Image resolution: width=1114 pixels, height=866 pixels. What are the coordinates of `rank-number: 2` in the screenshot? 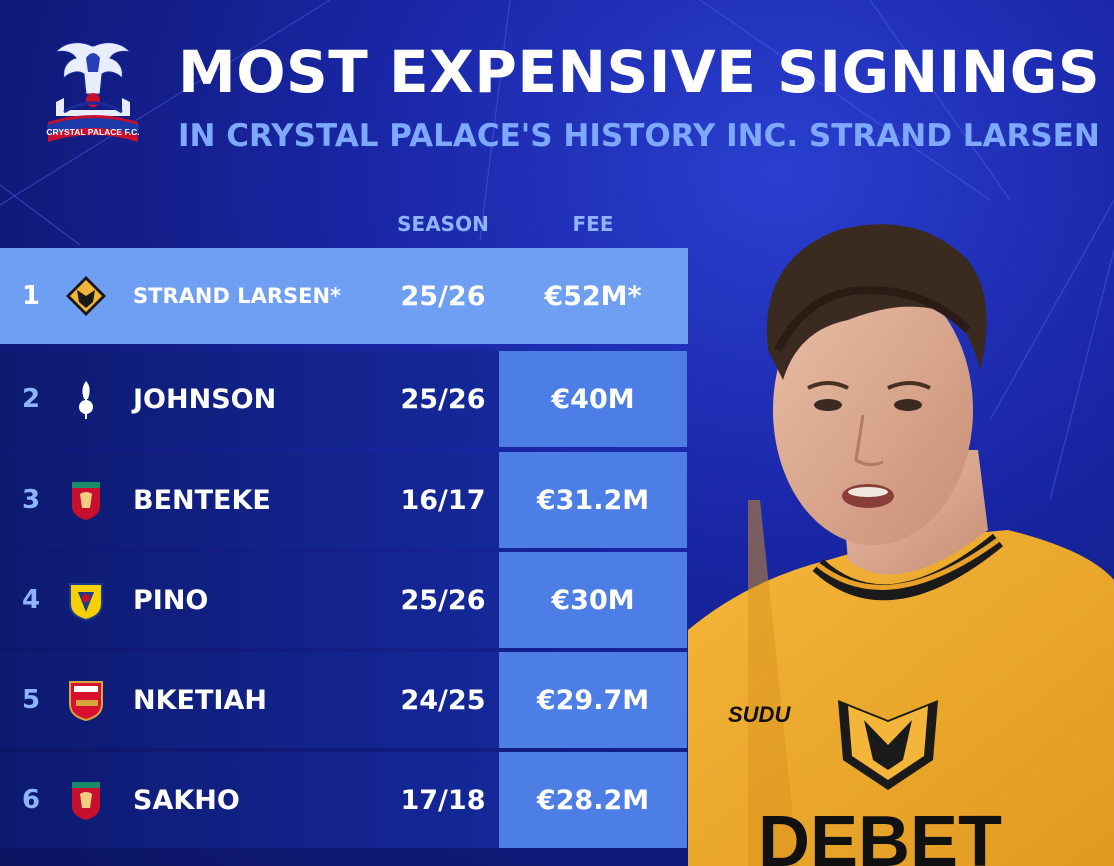 It's located at (31, 399).